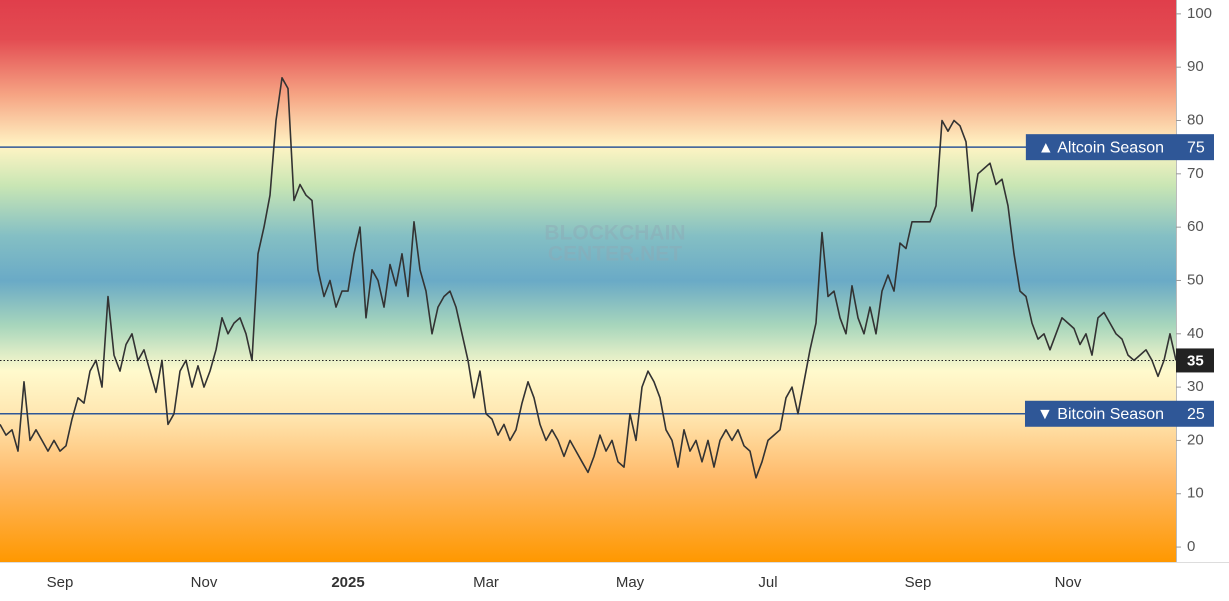  Describe the element at coordinates (1199, 13) in the screenshot. I see `y-tick-label: 100` at that location.